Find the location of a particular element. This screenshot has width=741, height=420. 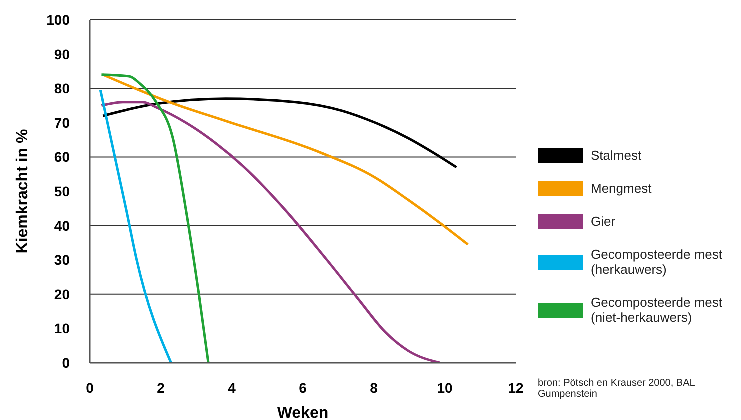

y-tick-label: 0 is located at coordinates (66, 362).